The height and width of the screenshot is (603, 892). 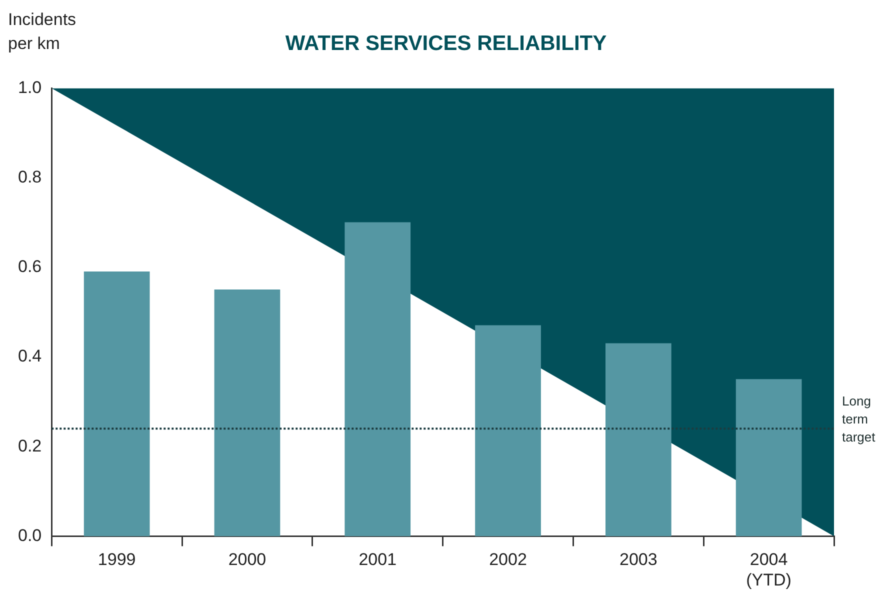 I want to click on y-axis-title: Incidents per km, so click(x=43, y=32).